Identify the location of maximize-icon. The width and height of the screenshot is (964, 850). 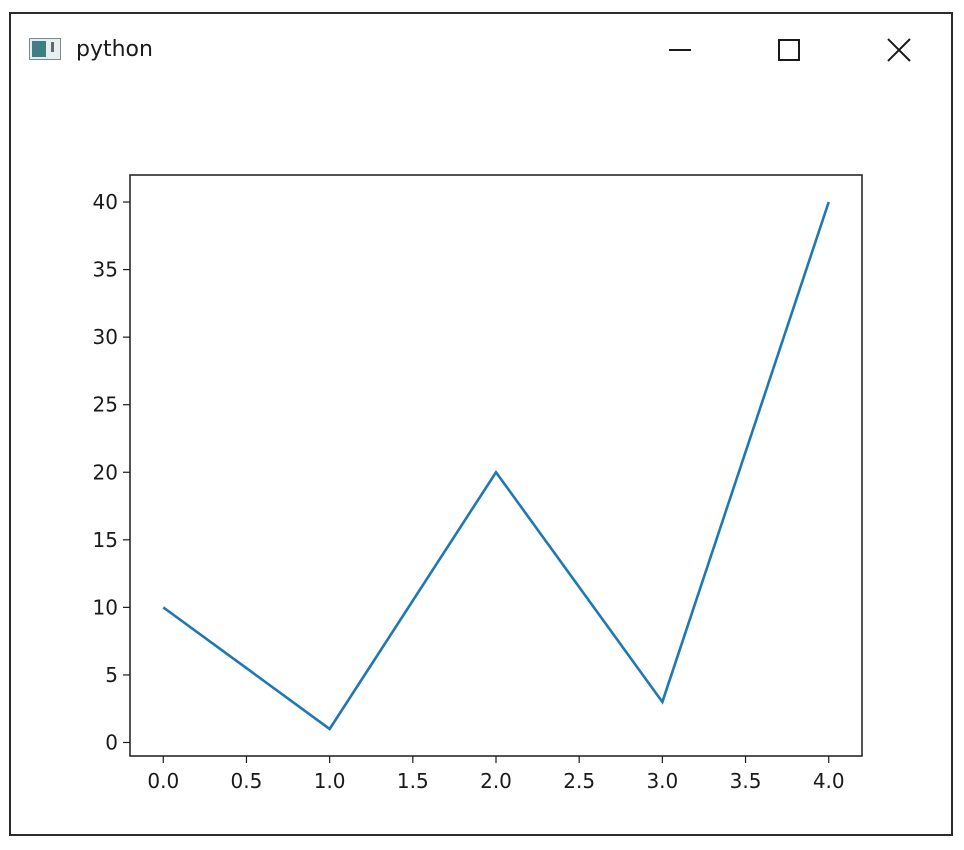
(789, 50).